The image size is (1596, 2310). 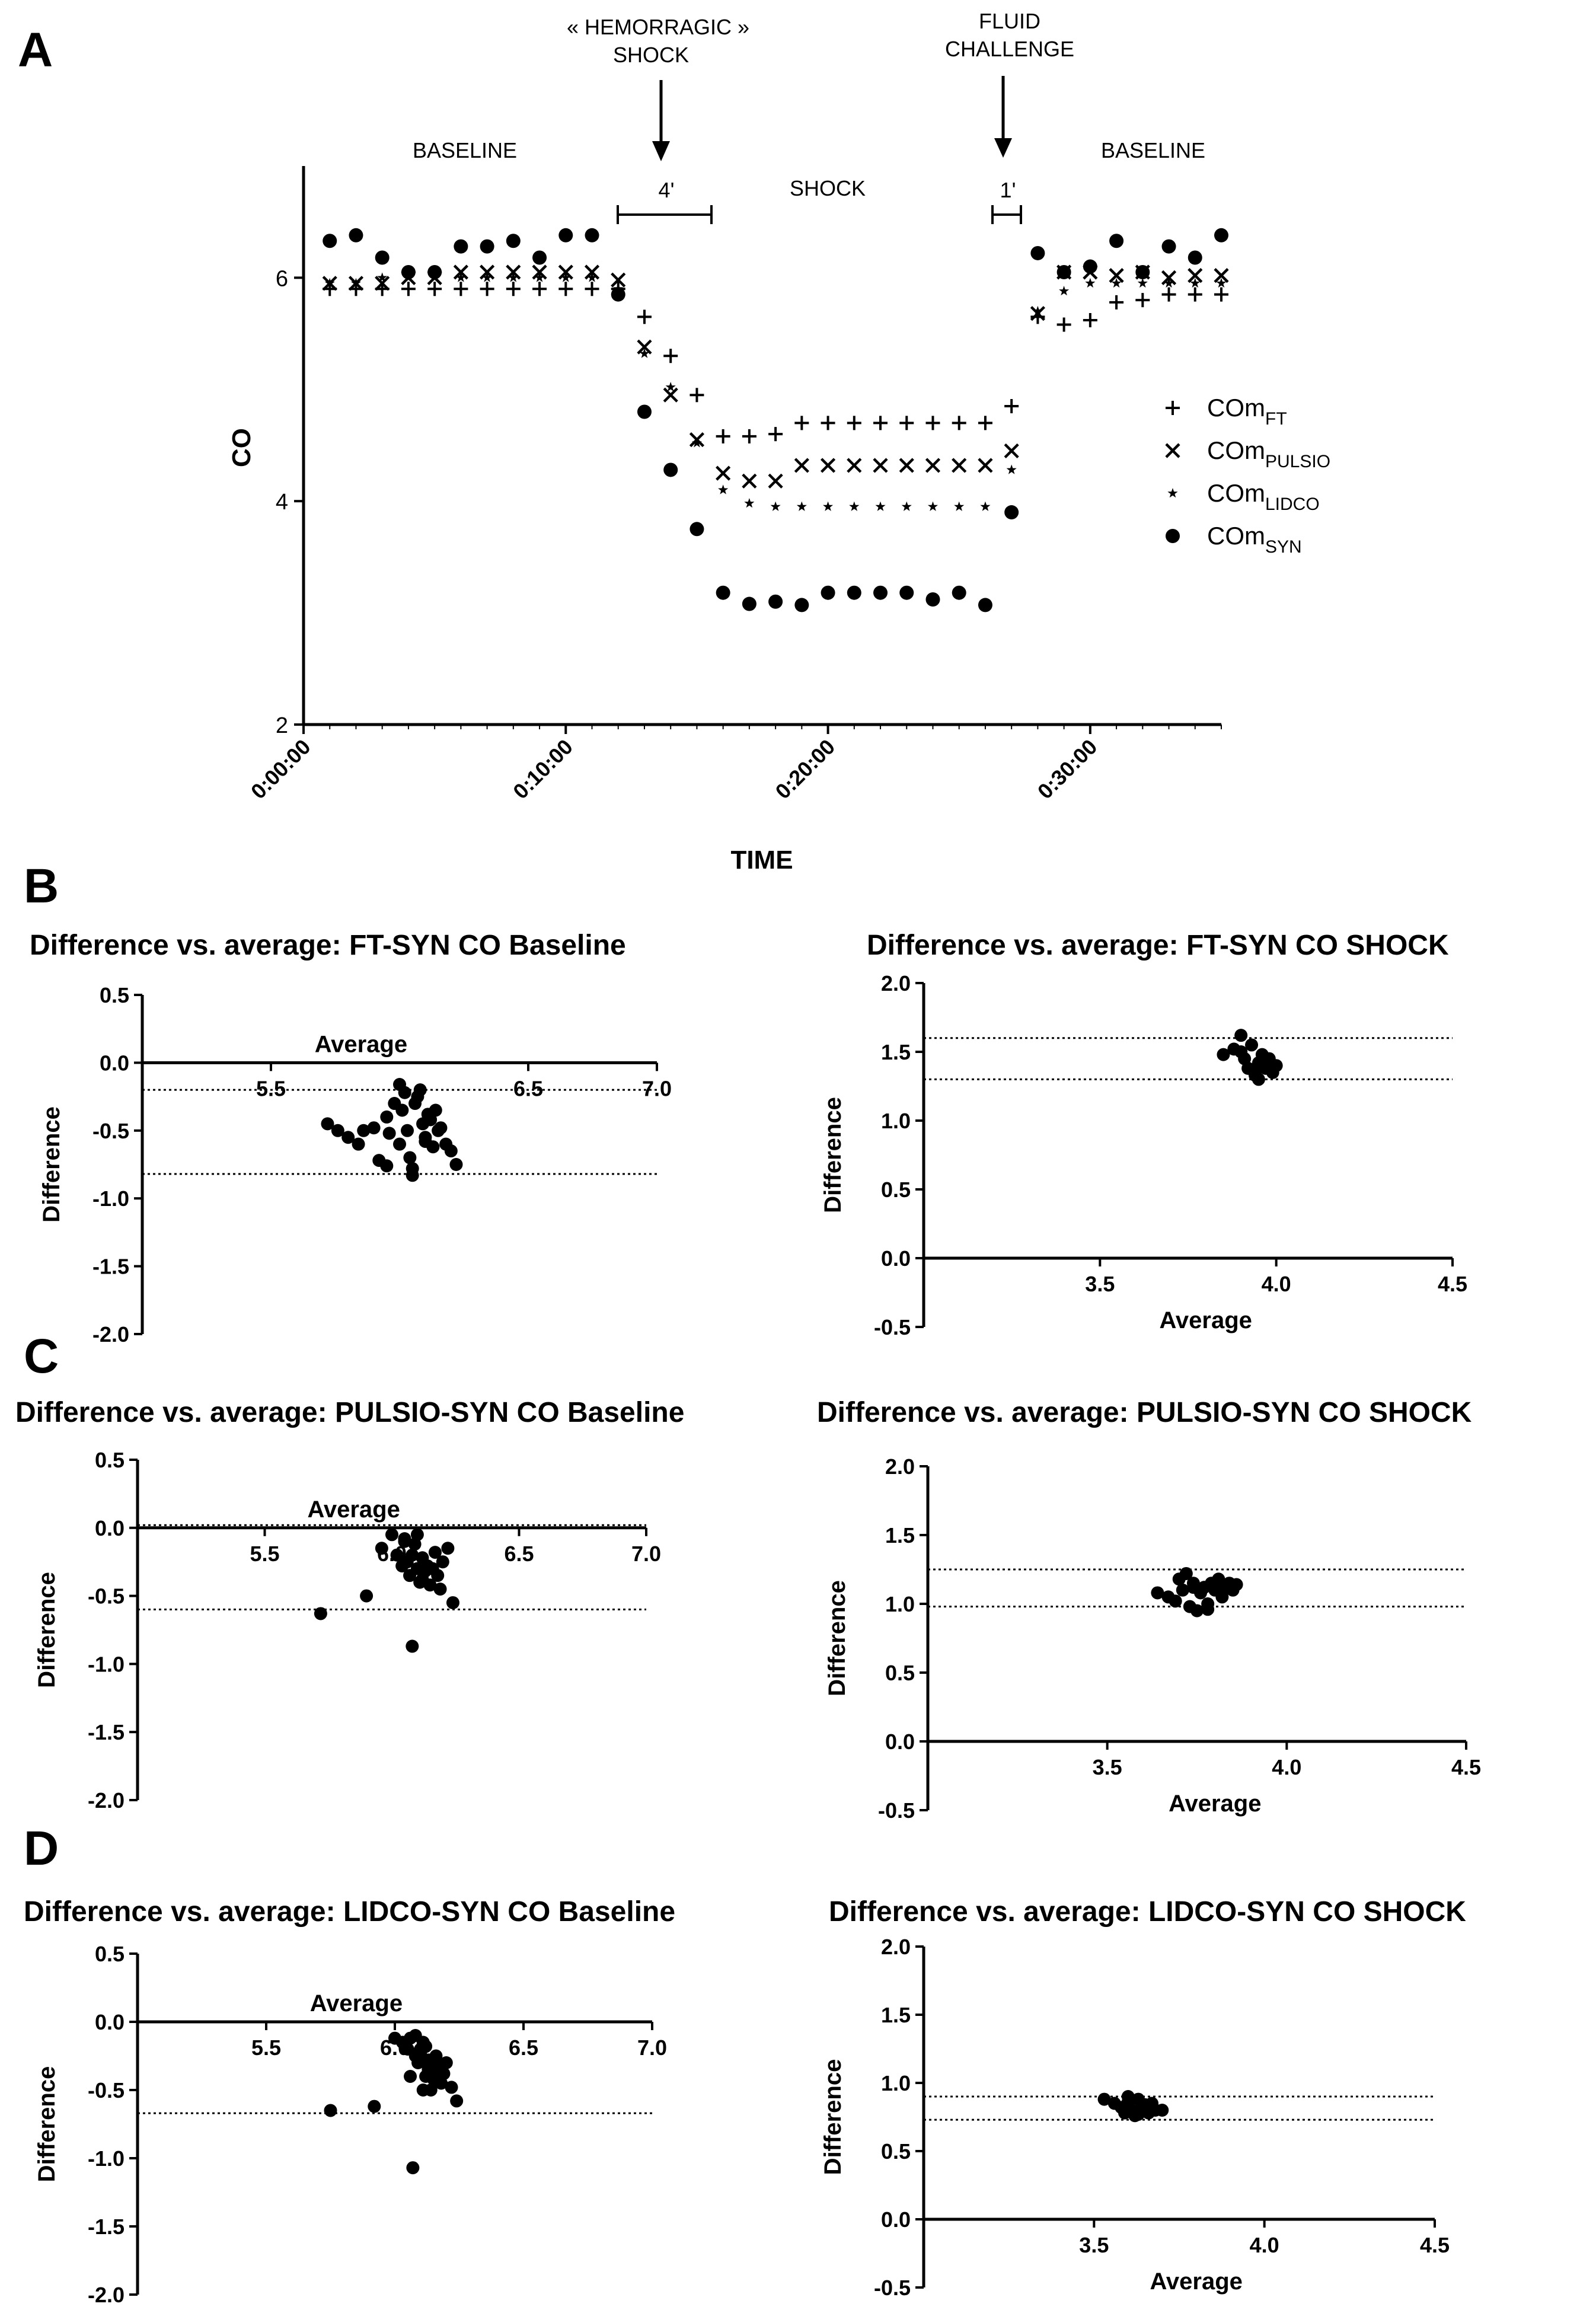 I want to click on phase-label-baseline-2: BASELINE, so click(x=1153, y=150).